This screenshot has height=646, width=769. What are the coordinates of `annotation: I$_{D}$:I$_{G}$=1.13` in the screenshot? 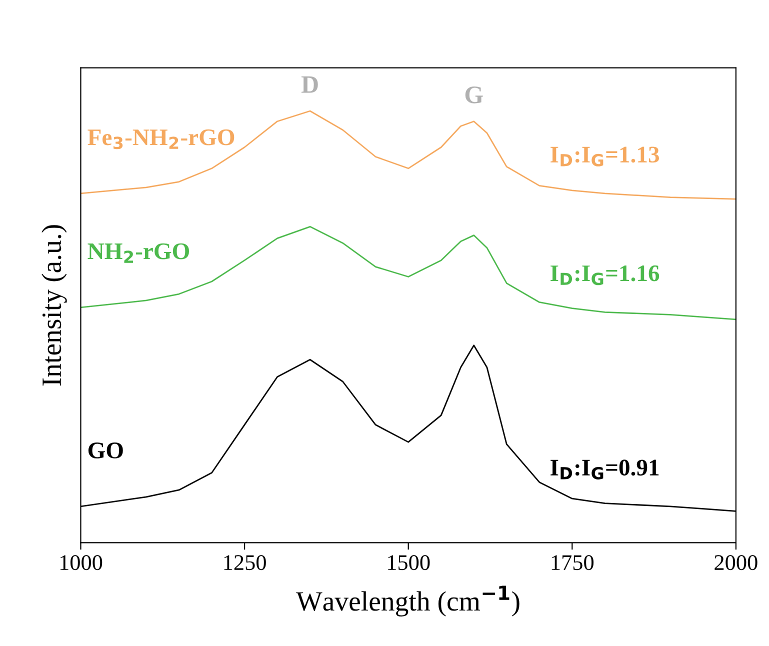 It's located at (604, 156).